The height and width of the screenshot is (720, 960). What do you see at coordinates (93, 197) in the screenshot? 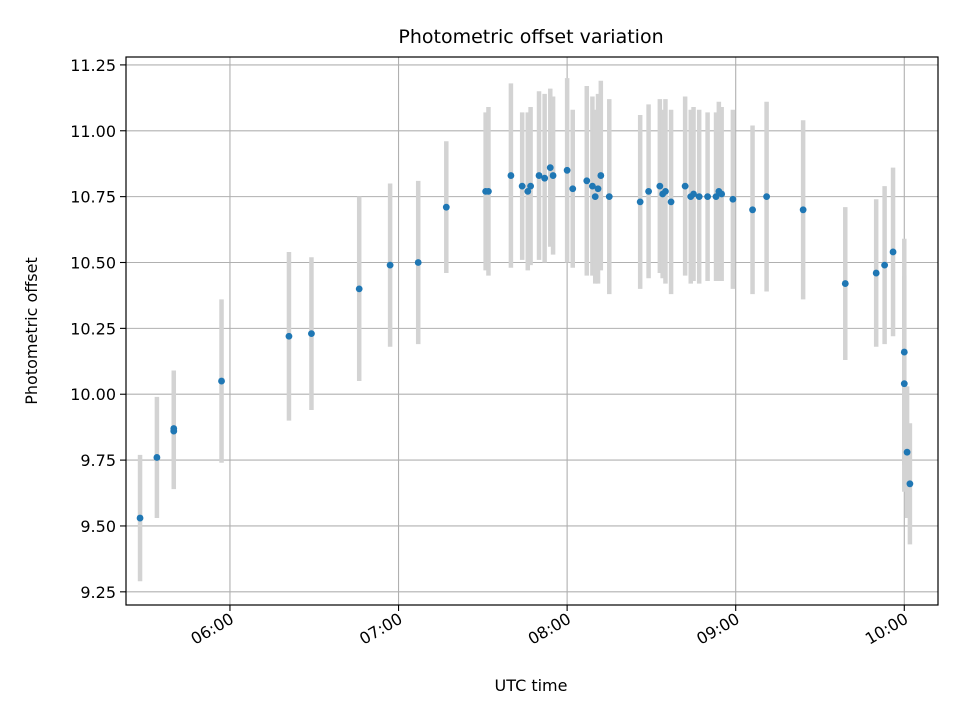
I see `y-tick-label: 10.75` at bounding box center [93, 197].